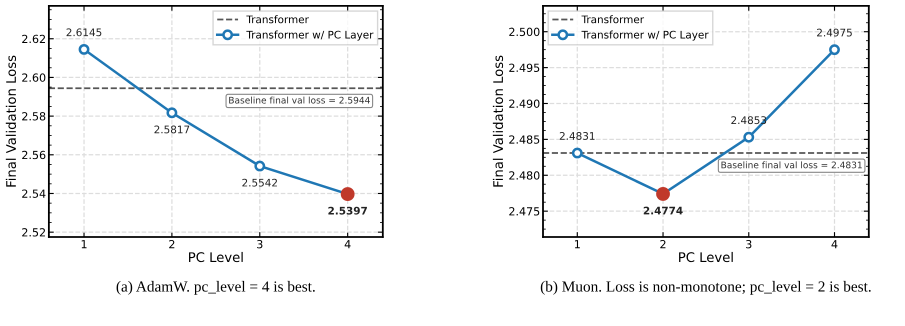 The image size is (905, 326). Describe the element at coordinates (347, 210) in the screenshot. I see `data-label: 2.5397` at that location.